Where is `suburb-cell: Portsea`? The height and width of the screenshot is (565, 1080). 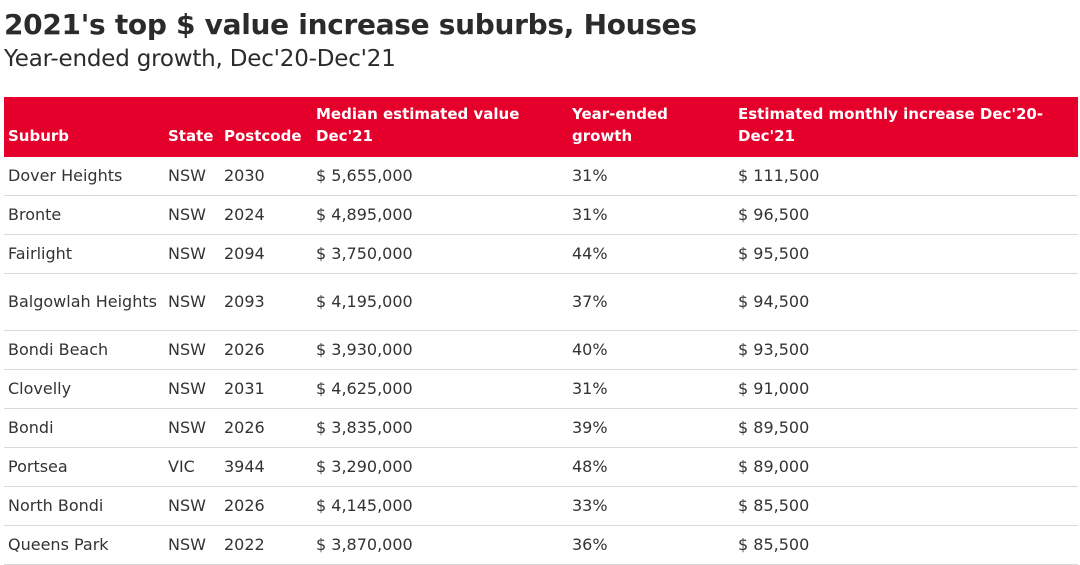
suburb-cell: Portsea is located at coordinates (84, 467).